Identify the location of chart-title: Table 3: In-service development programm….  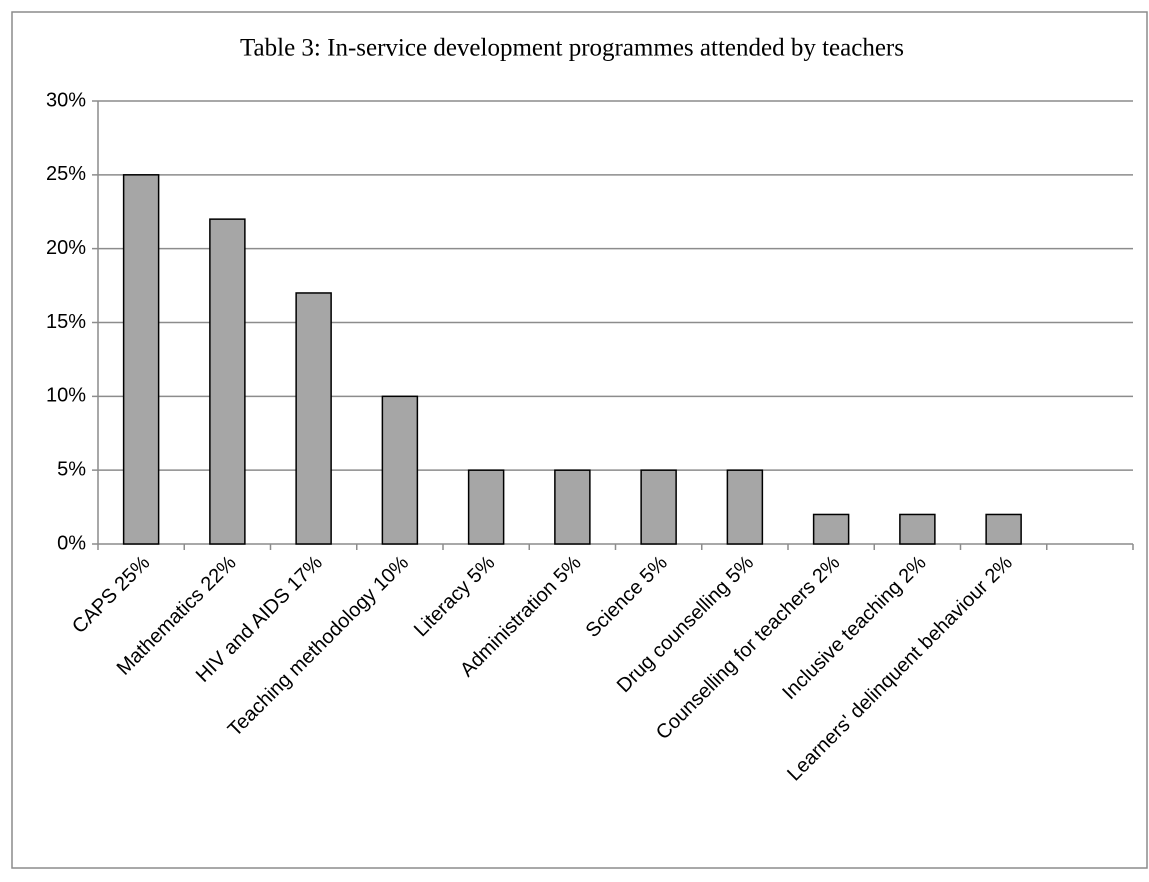
(572, 48).